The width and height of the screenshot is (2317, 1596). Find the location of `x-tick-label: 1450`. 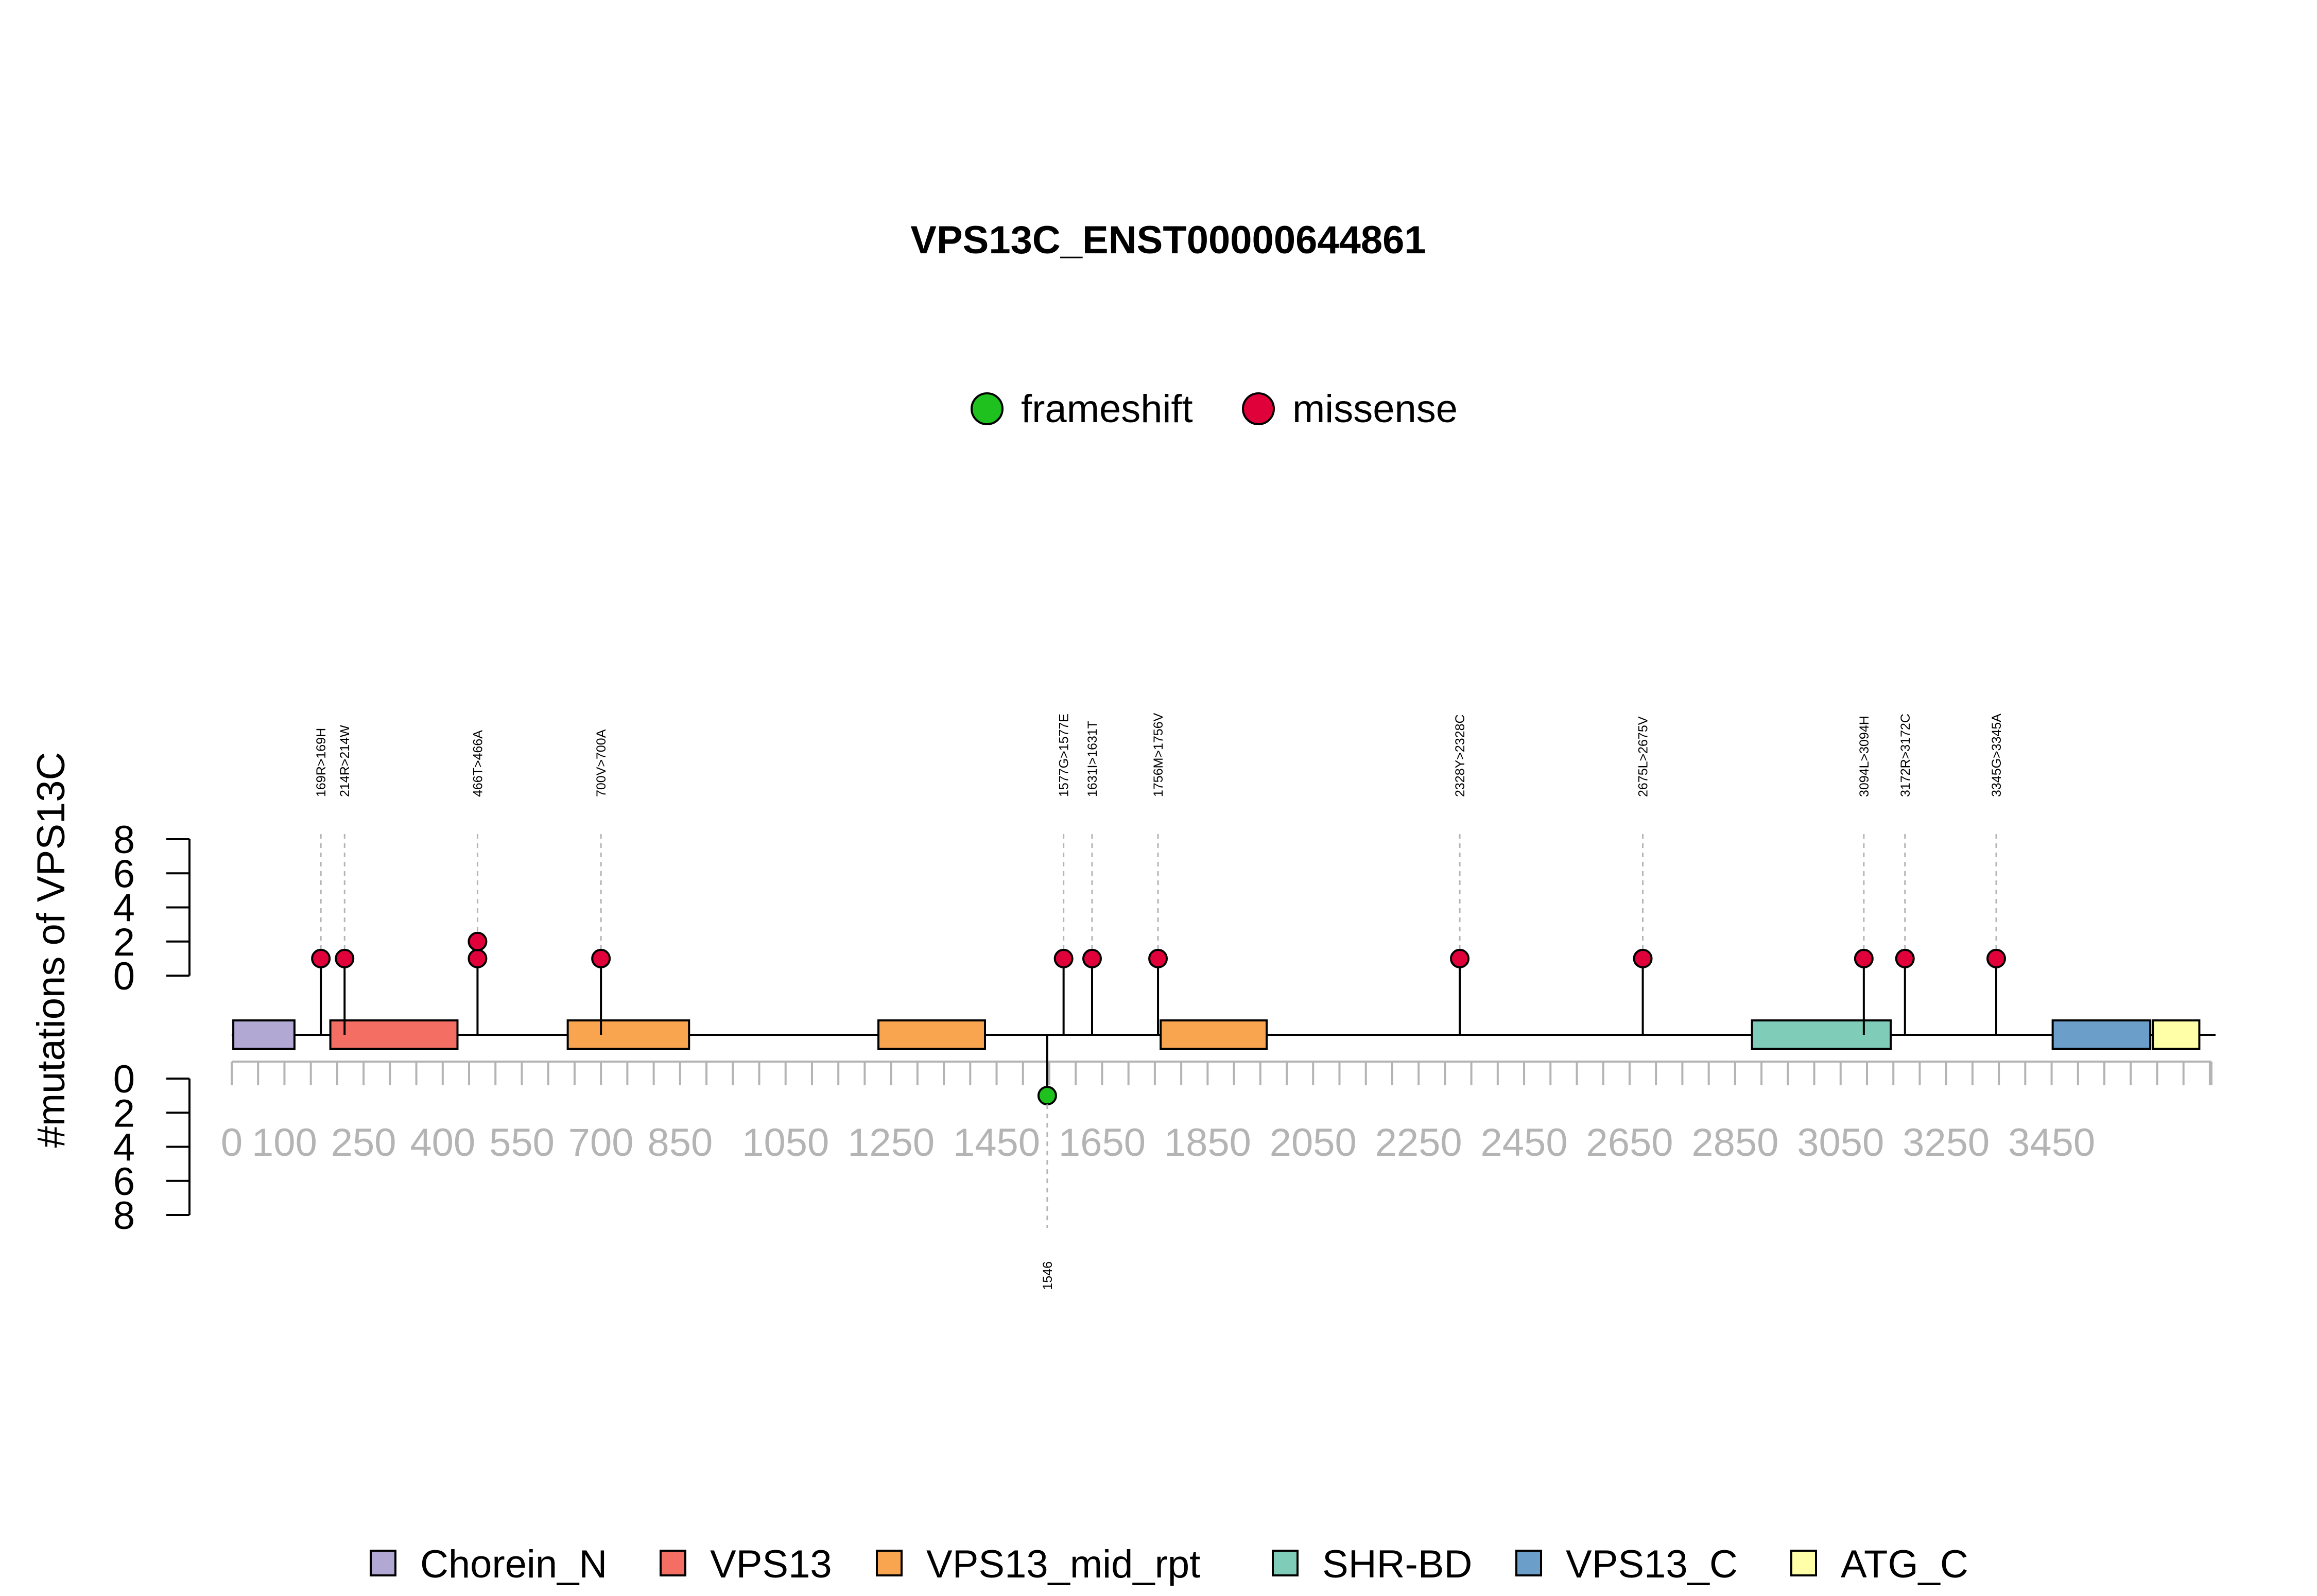

x-tick-label: 1450 is located at coordinates (996, 1143).